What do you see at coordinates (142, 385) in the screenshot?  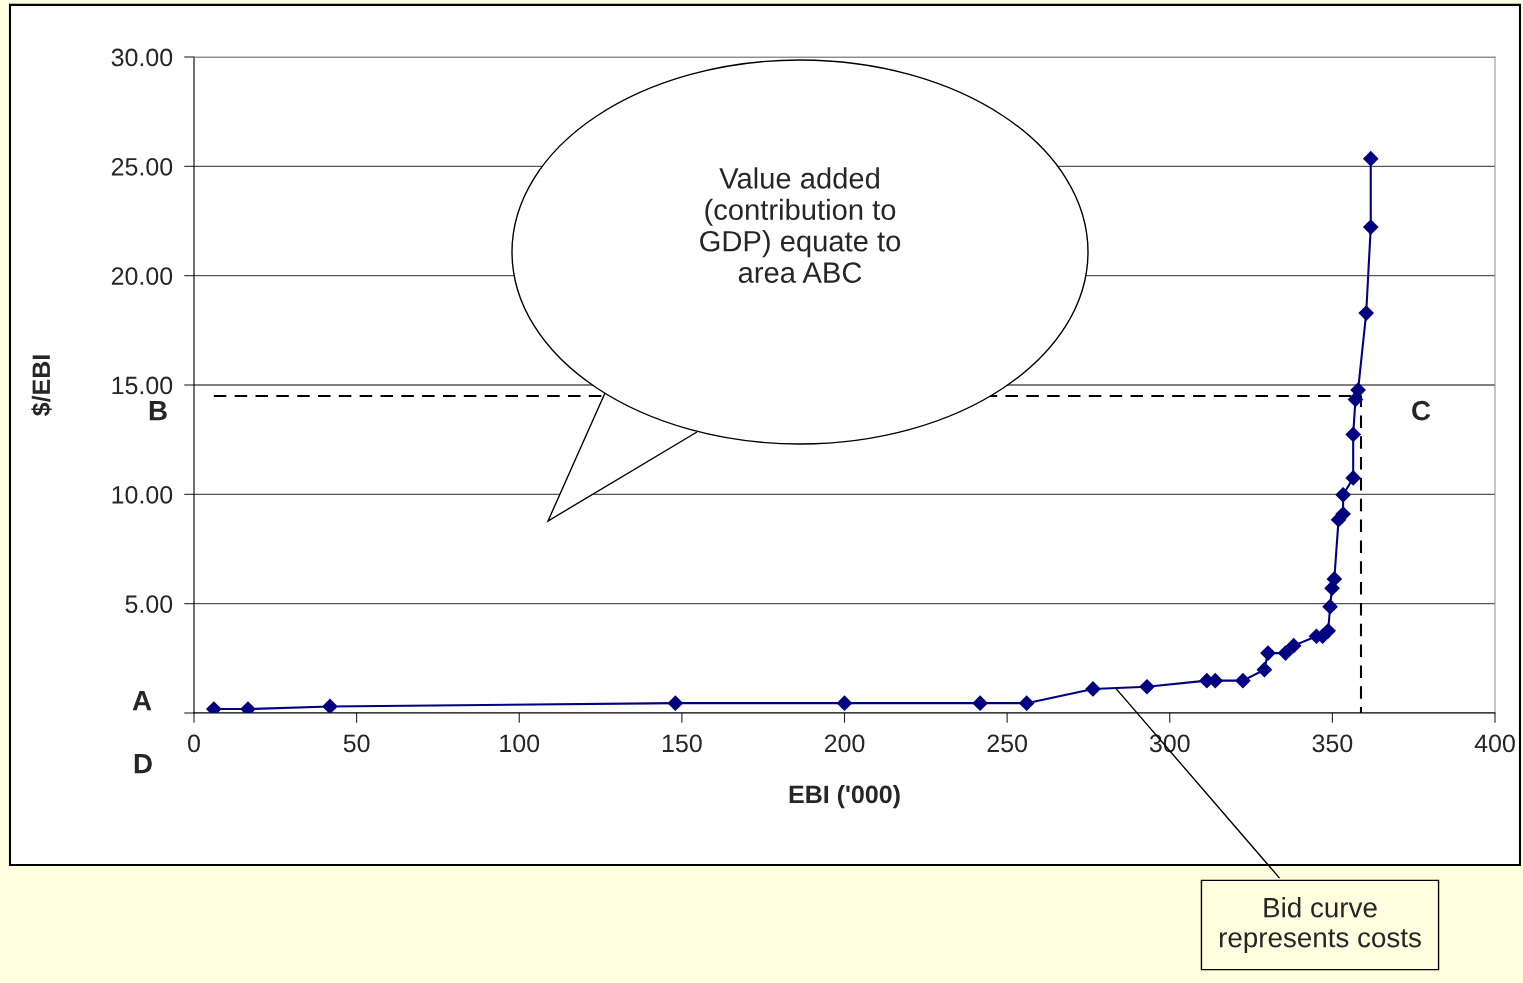 I see `y-tick-label: 15.00` at bounding box center [142, 385].